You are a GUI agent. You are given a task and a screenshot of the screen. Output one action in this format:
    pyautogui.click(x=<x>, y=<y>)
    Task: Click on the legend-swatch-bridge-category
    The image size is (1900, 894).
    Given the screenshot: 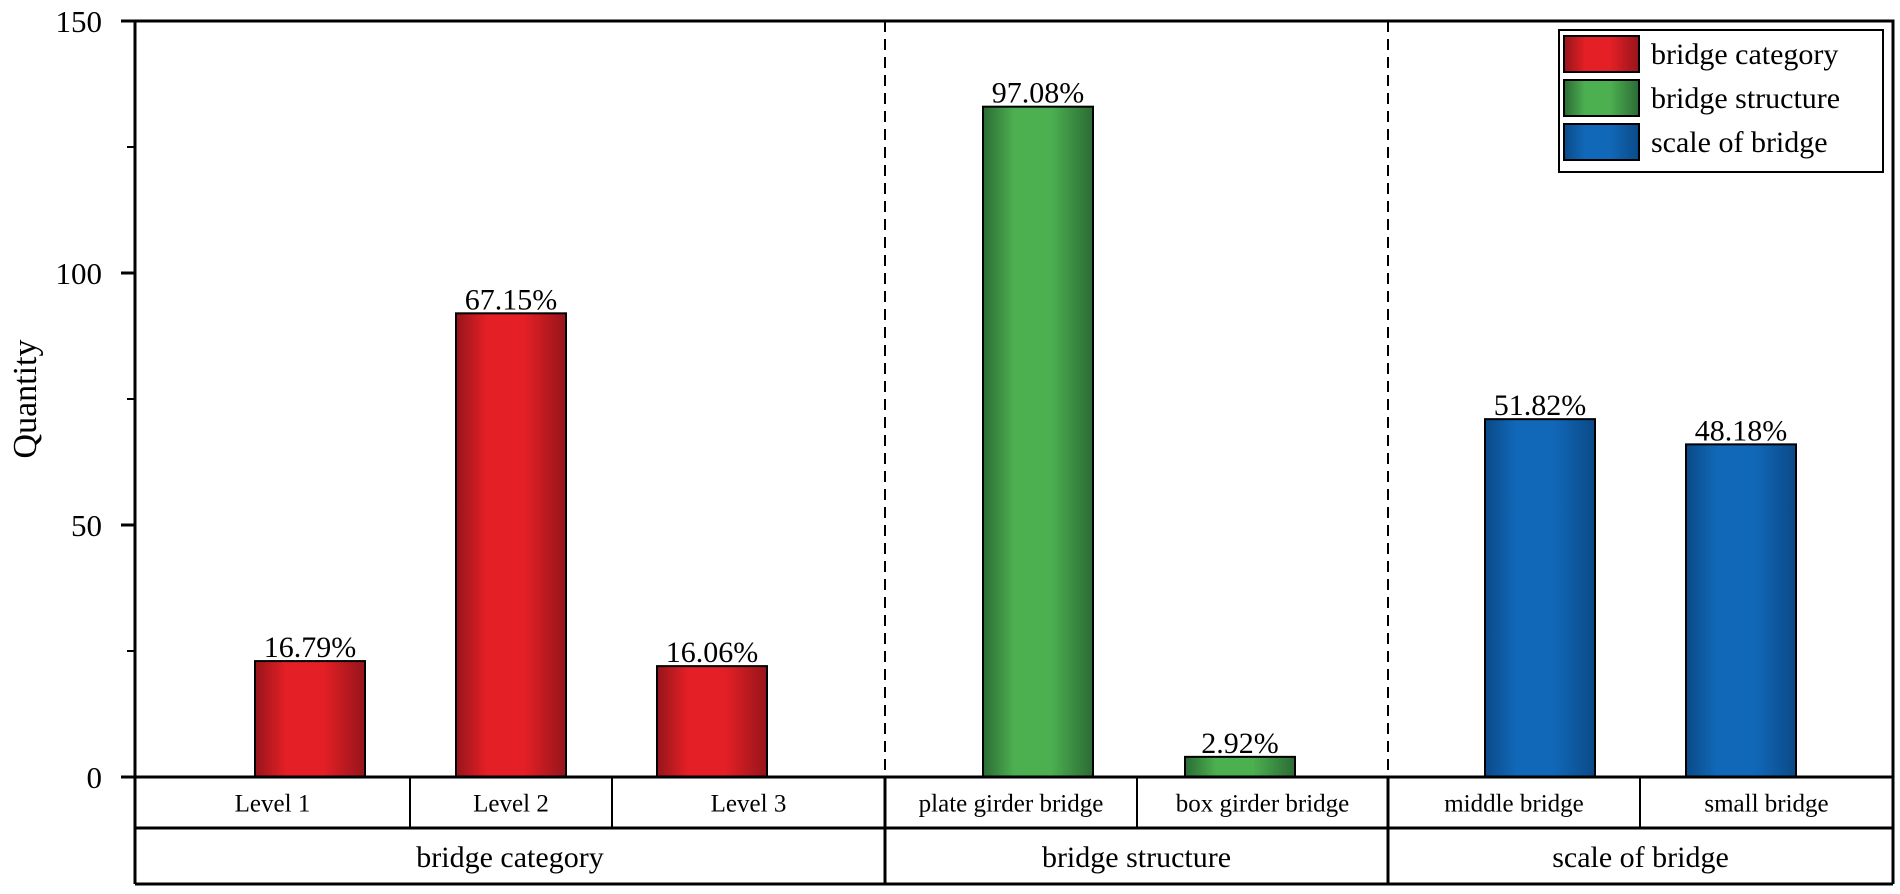 What is the action you would take?
    pyautogui.click(x=1601, y=54)
    